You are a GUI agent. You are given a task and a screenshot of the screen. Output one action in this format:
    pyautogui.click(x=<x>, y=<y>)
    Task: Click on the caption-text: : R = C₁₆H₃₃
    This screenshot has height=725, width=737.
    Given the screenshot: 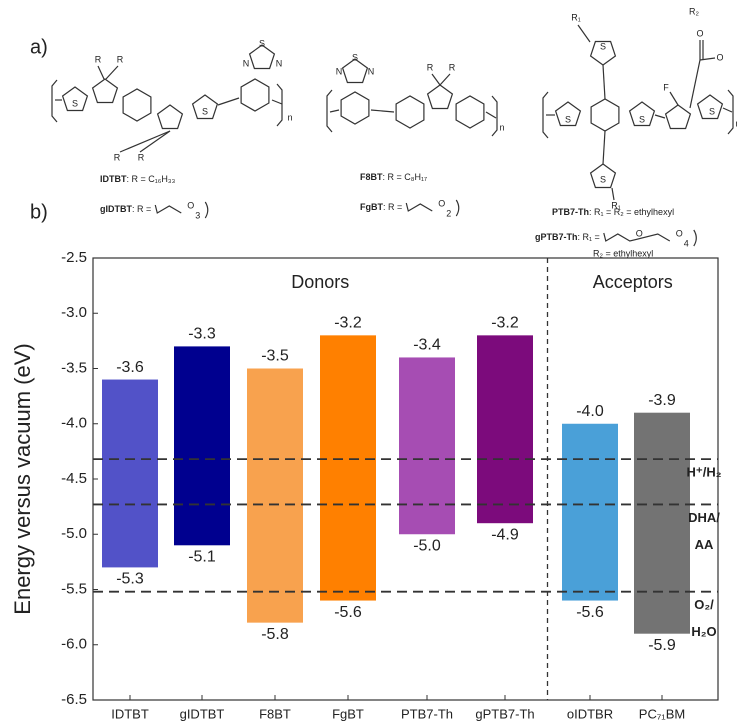 What is the action you would take?
    pyautogui.click(x=151, y=179)
    